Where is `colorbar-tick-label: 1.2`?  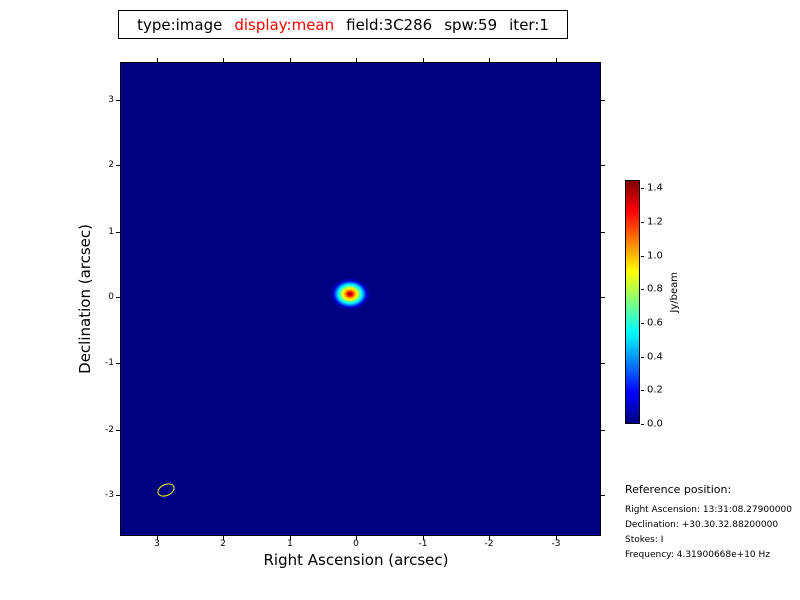 colorbar-tick-label: 1.2 is located at coordinates (655, 222).